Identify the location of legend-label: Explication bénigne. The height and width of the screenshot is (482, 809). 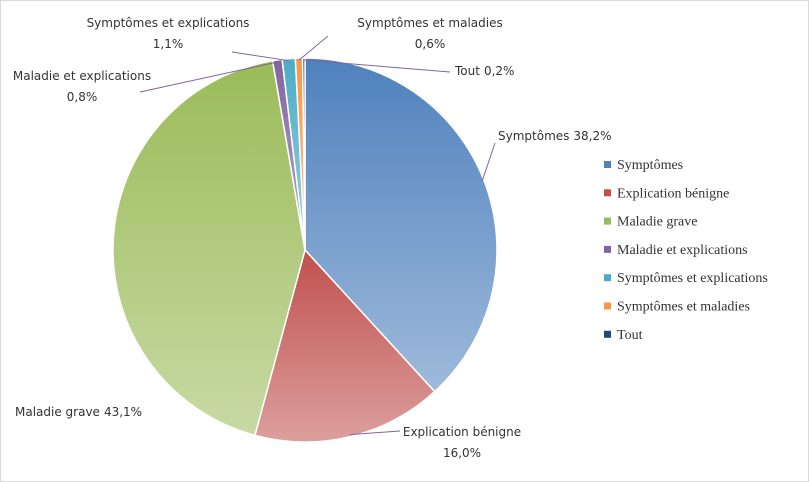
(673, 193).